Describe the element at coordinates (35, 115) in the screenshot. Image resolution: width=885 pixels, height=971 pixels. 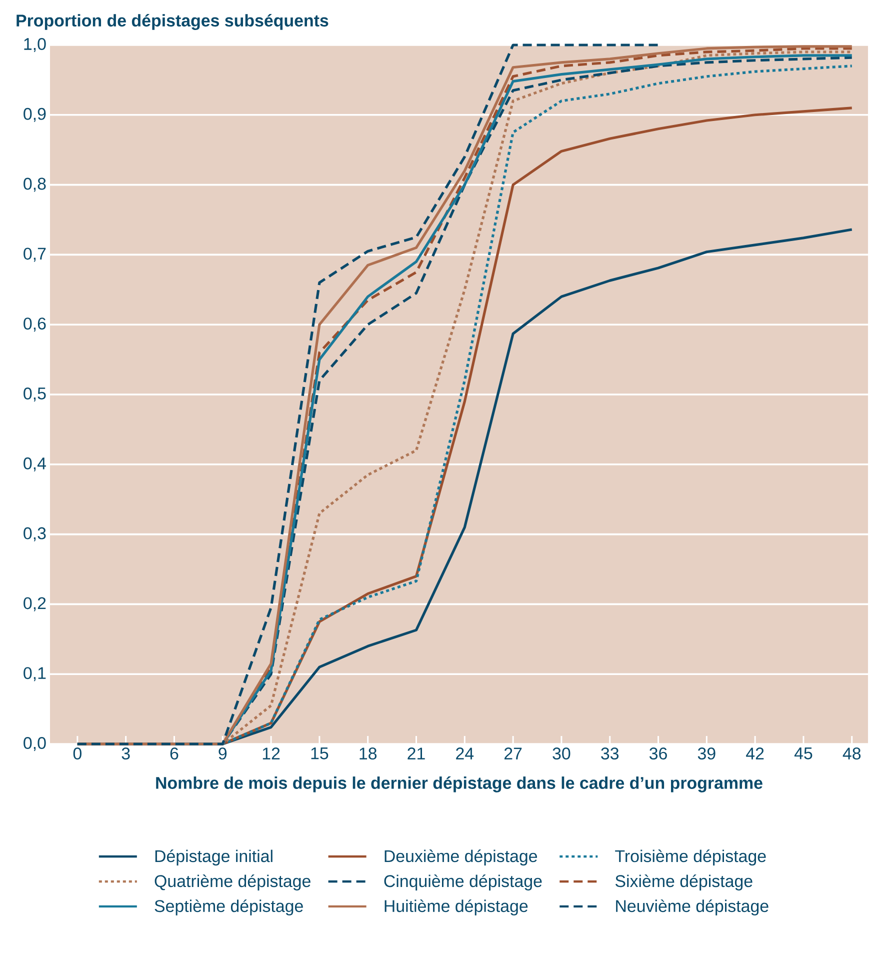
I see `y-tick-label: 0,9` at that location.